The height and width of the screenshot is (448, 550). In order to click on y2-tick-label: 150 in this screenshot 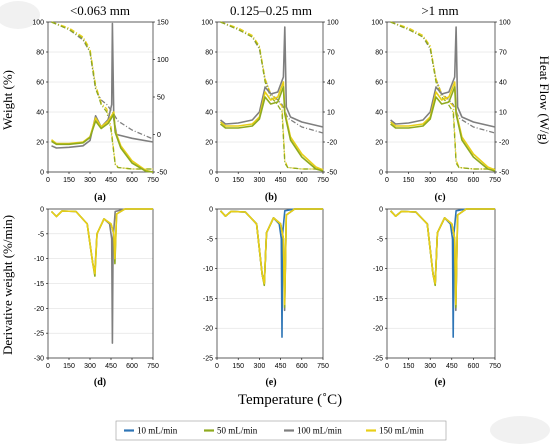, I will do `click(163, 23)`.